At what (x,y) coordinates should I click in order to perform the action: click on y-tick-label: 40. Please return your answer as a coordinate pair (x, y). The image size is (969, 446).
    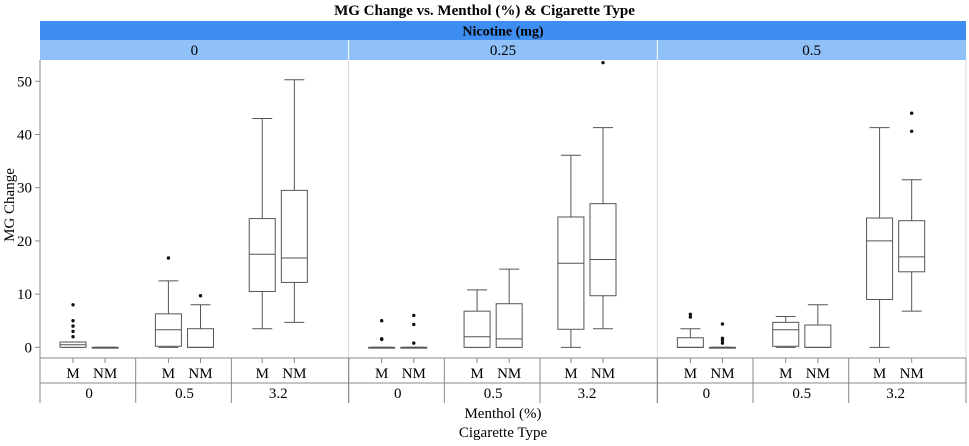
    Looking at the image, I should click on (24, 136).